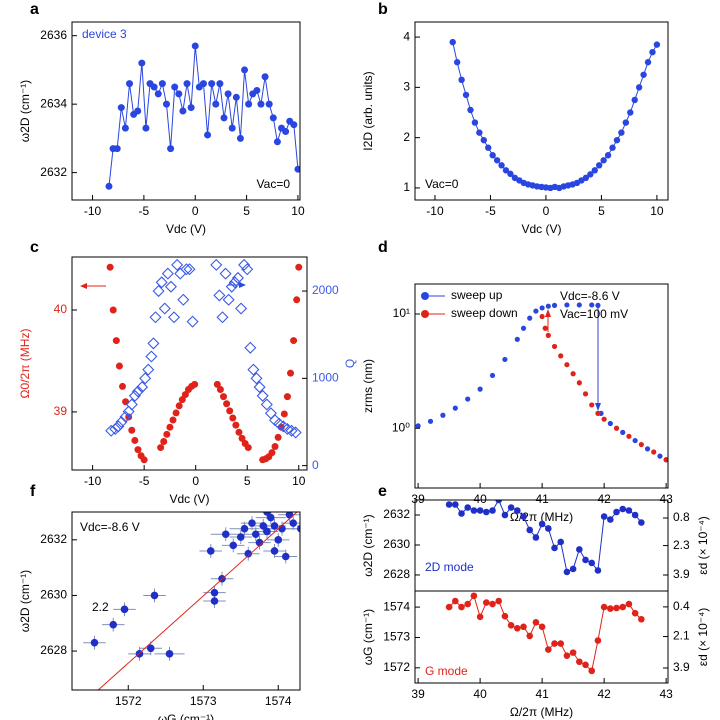 The image size is (720, 720). Describe the element at coordinates (425, 296) in the screenshot. I see `legend-marker` at that location.